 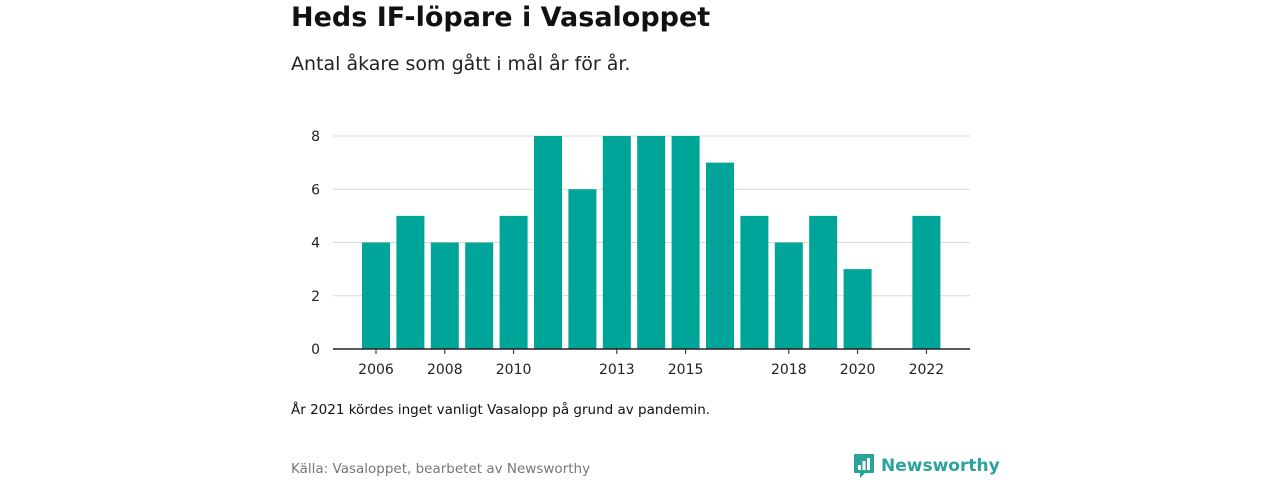 I want to click on x-tick-label: 2015, so click(x=686, y=370).